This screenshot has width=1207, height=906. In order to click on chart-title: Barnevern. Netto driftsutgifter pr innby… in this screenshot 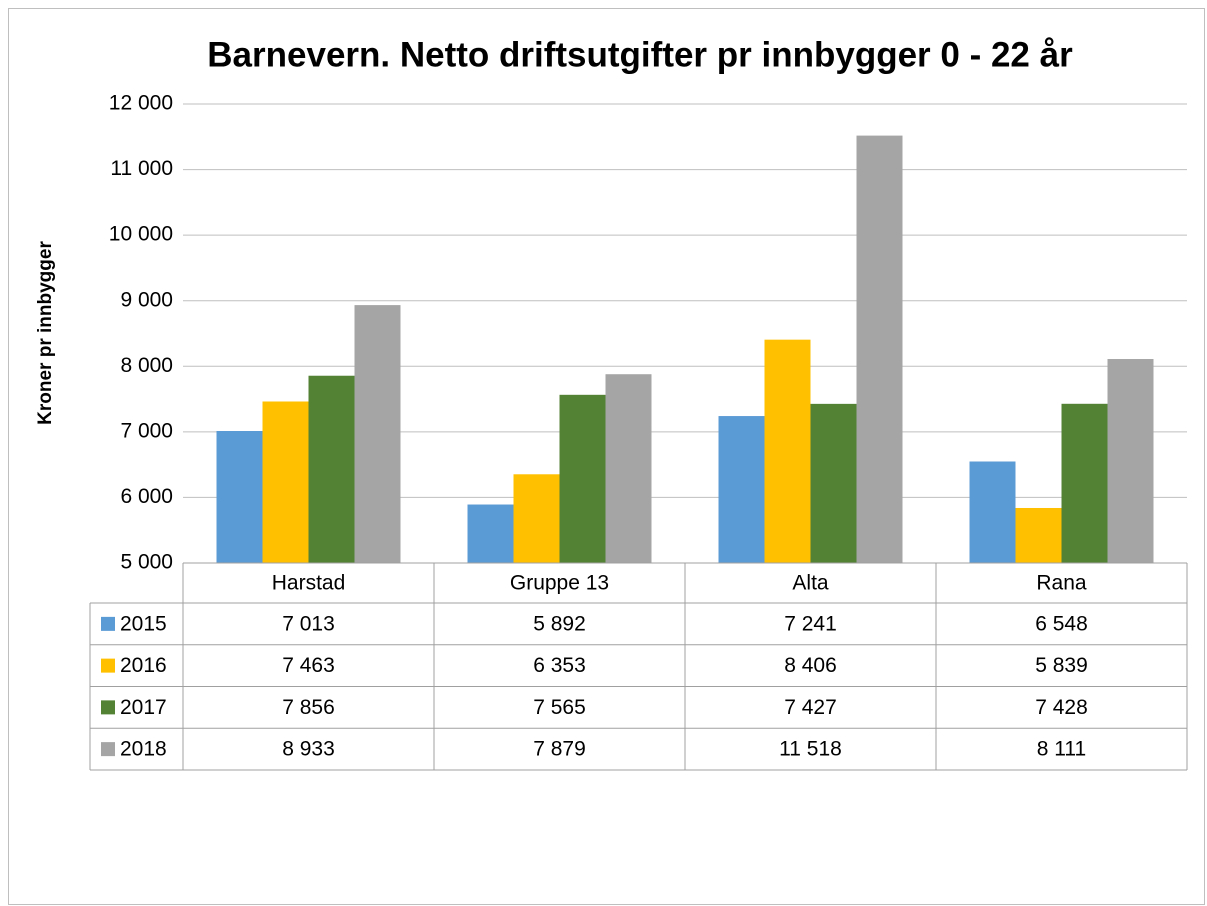, I will do `click(640, 54)`.